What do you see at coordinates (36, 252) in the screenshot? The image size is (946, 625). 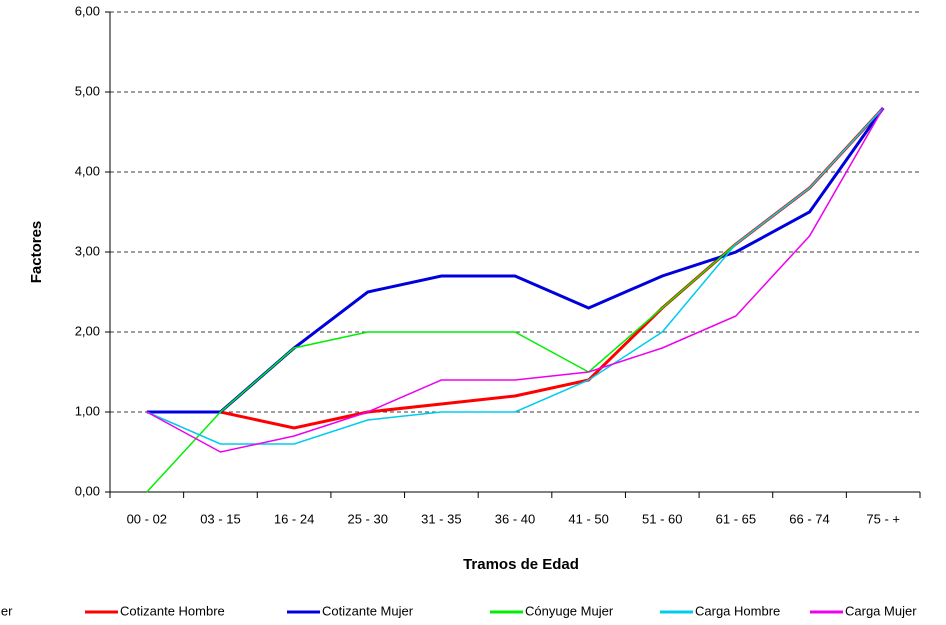 I see `y-axis-title: Factores` at bounding box center [36, 252].